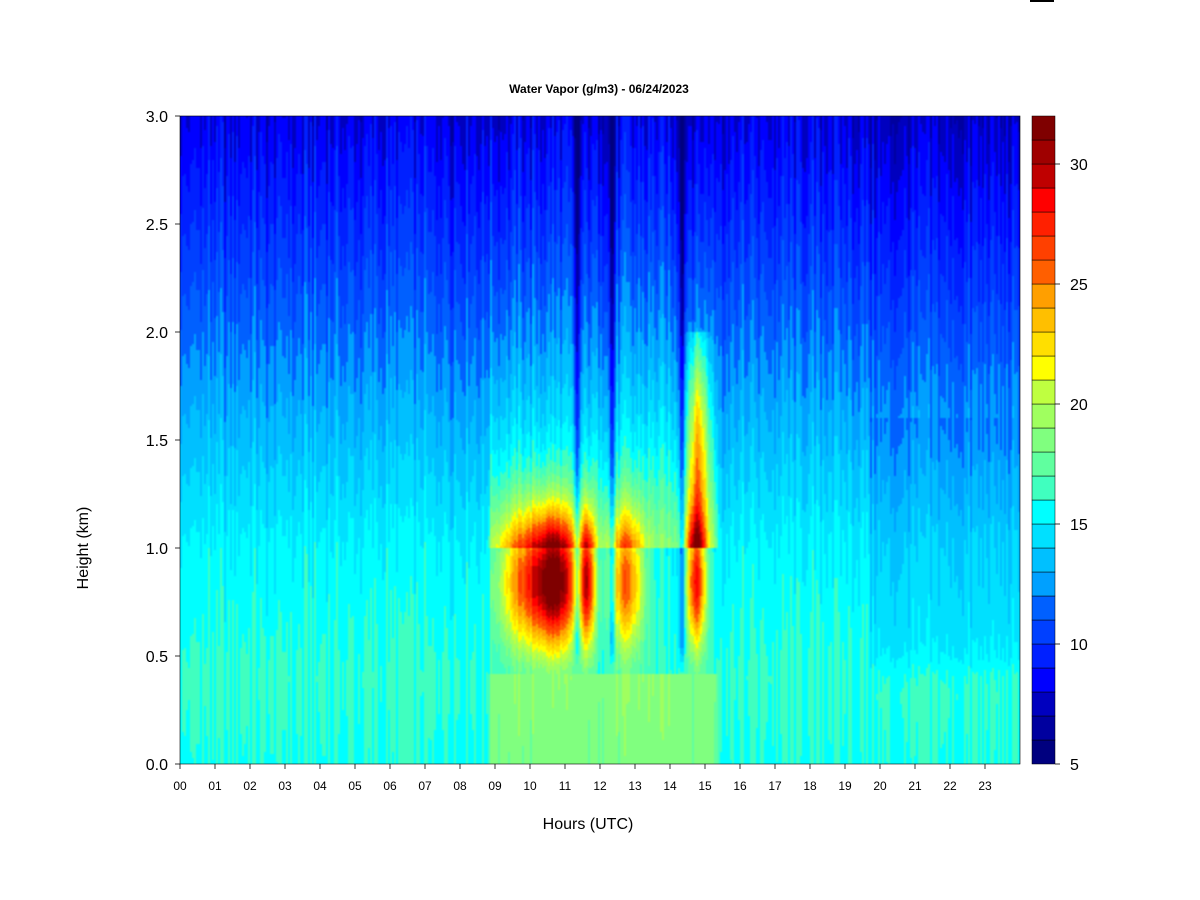 The width and height of the screenshot is (1200, 900). What do you see at coordinates (157, 225) in the screenshot?
I see `y-tick-label: 2.5` at bounding box center [157, 225].